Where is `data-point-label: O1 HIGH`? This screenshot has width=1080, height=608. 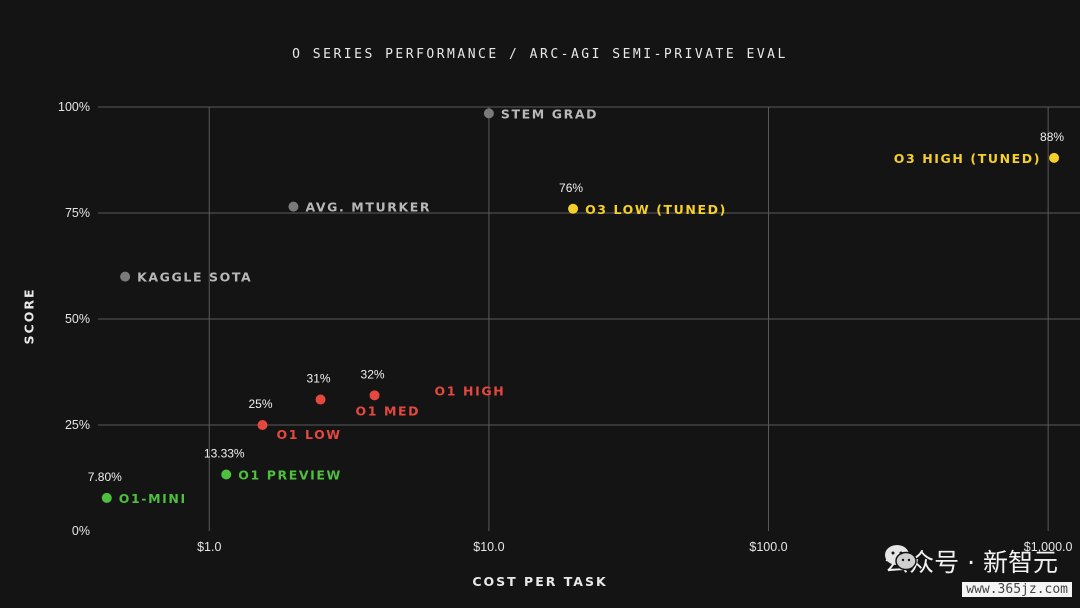 data-point-label: O1 HIGH is located at coordinates (470, 390).